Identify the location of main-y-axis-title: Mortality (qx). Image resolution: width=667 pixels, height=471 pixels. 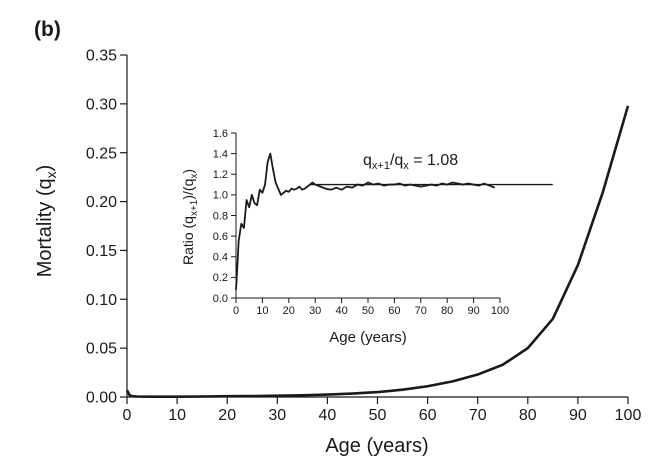
(46, 221).